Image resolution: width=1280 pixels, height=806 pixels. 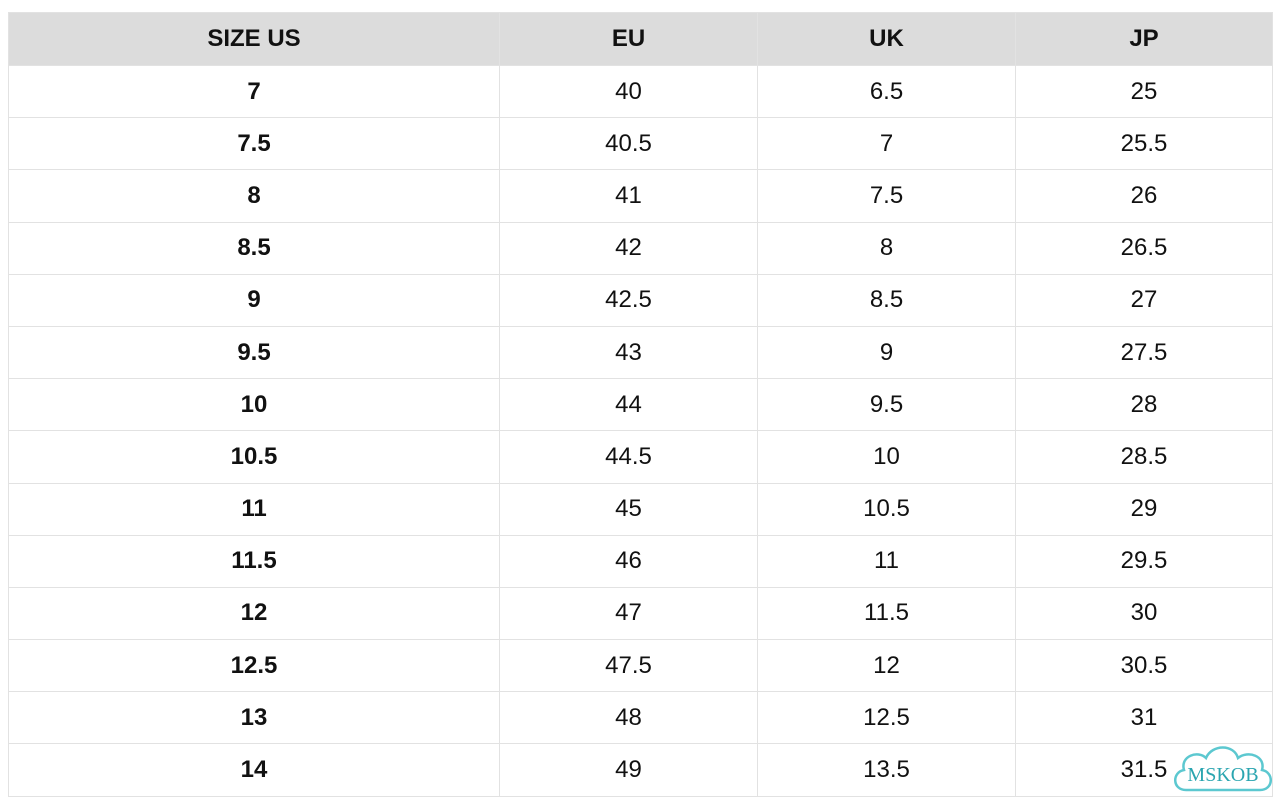 I want to click on us-size-cell: 9.5, so click(x=254, y=352).